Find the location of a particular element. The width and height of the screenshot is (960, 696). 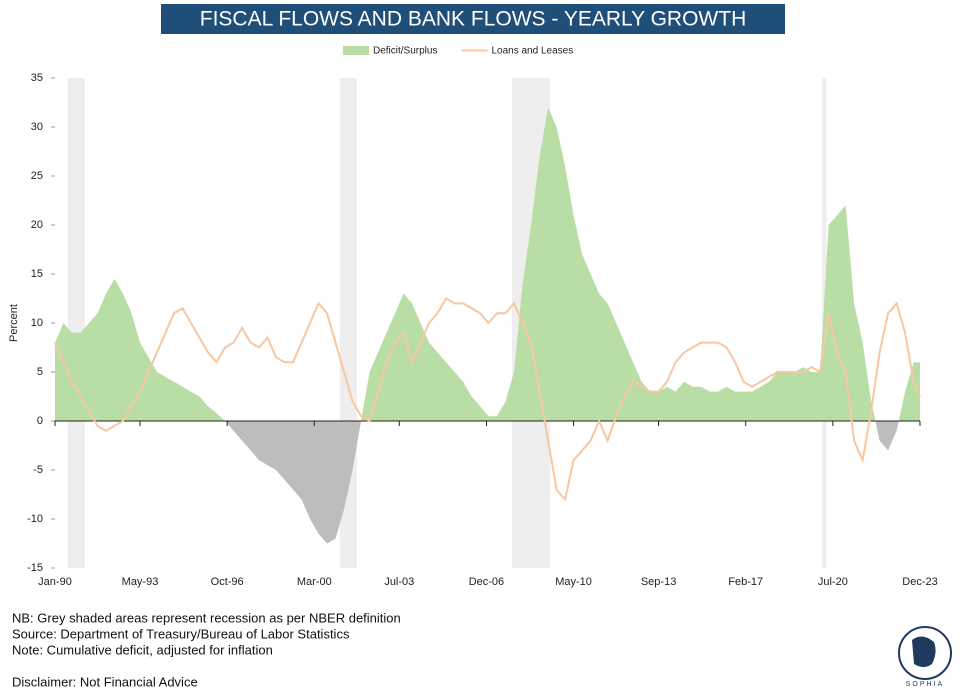

y-tick-label: 5 is located at coordinates (40, 372).